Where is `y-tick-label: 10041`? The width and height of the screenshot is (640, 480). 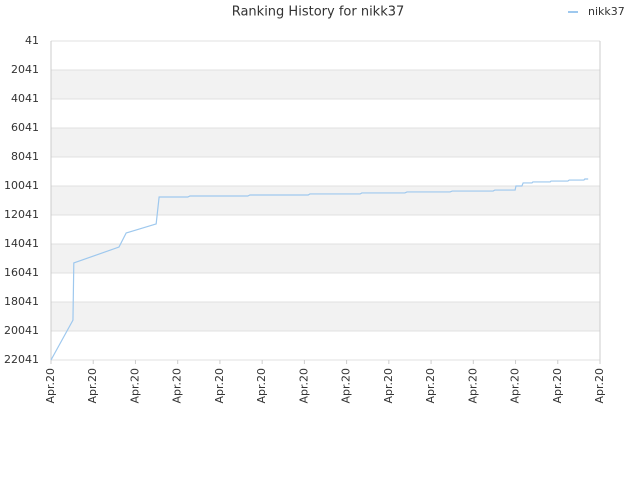 y-tick-label: 10041 is located at coordinates (21, 185).